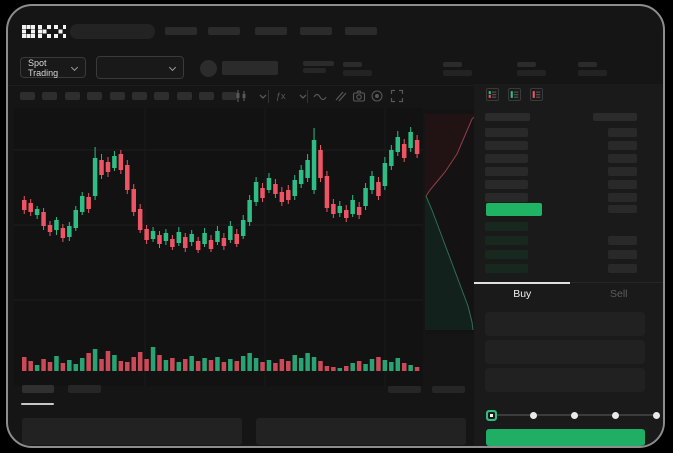 This screenshot has width=673, height=453. What do you see at coordinates (568, 293) in the screenshot?
I see `order-side-tabs: Buy Sell` at bounding box center [568, 293].